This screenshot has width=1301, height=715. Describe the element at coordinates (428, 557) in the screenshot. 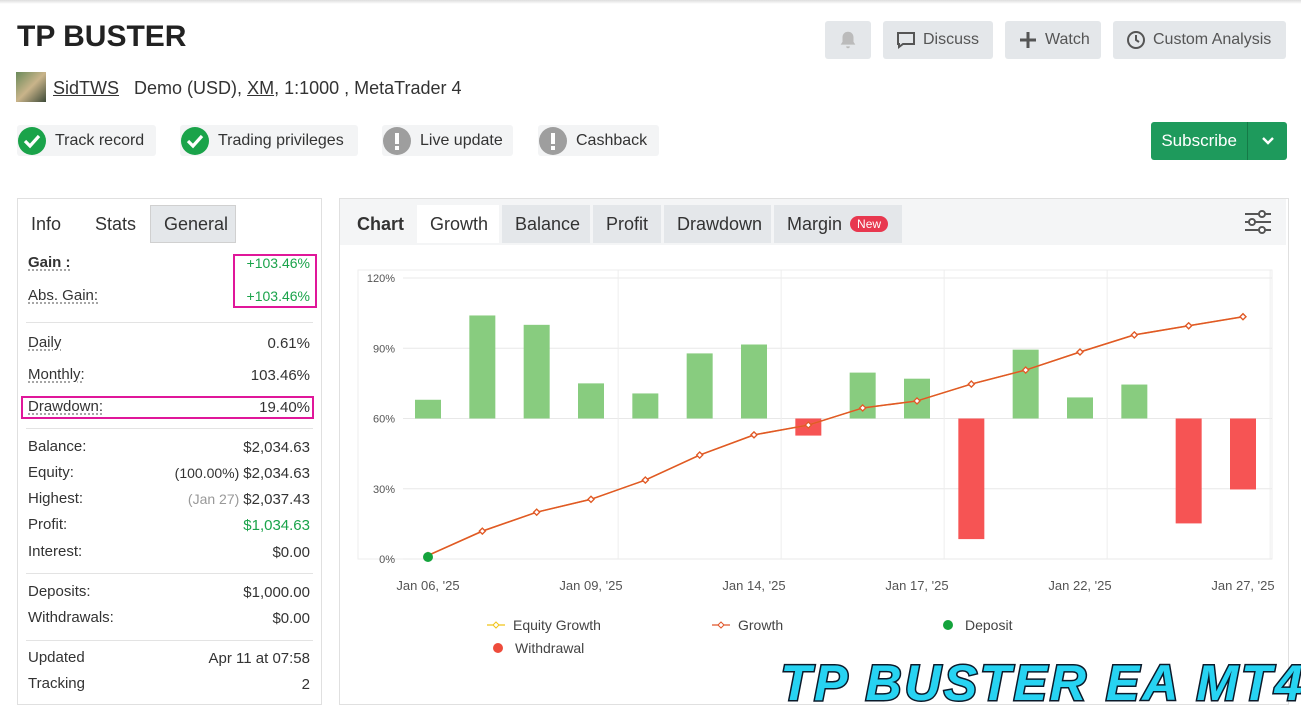

I see `dot` at that location.